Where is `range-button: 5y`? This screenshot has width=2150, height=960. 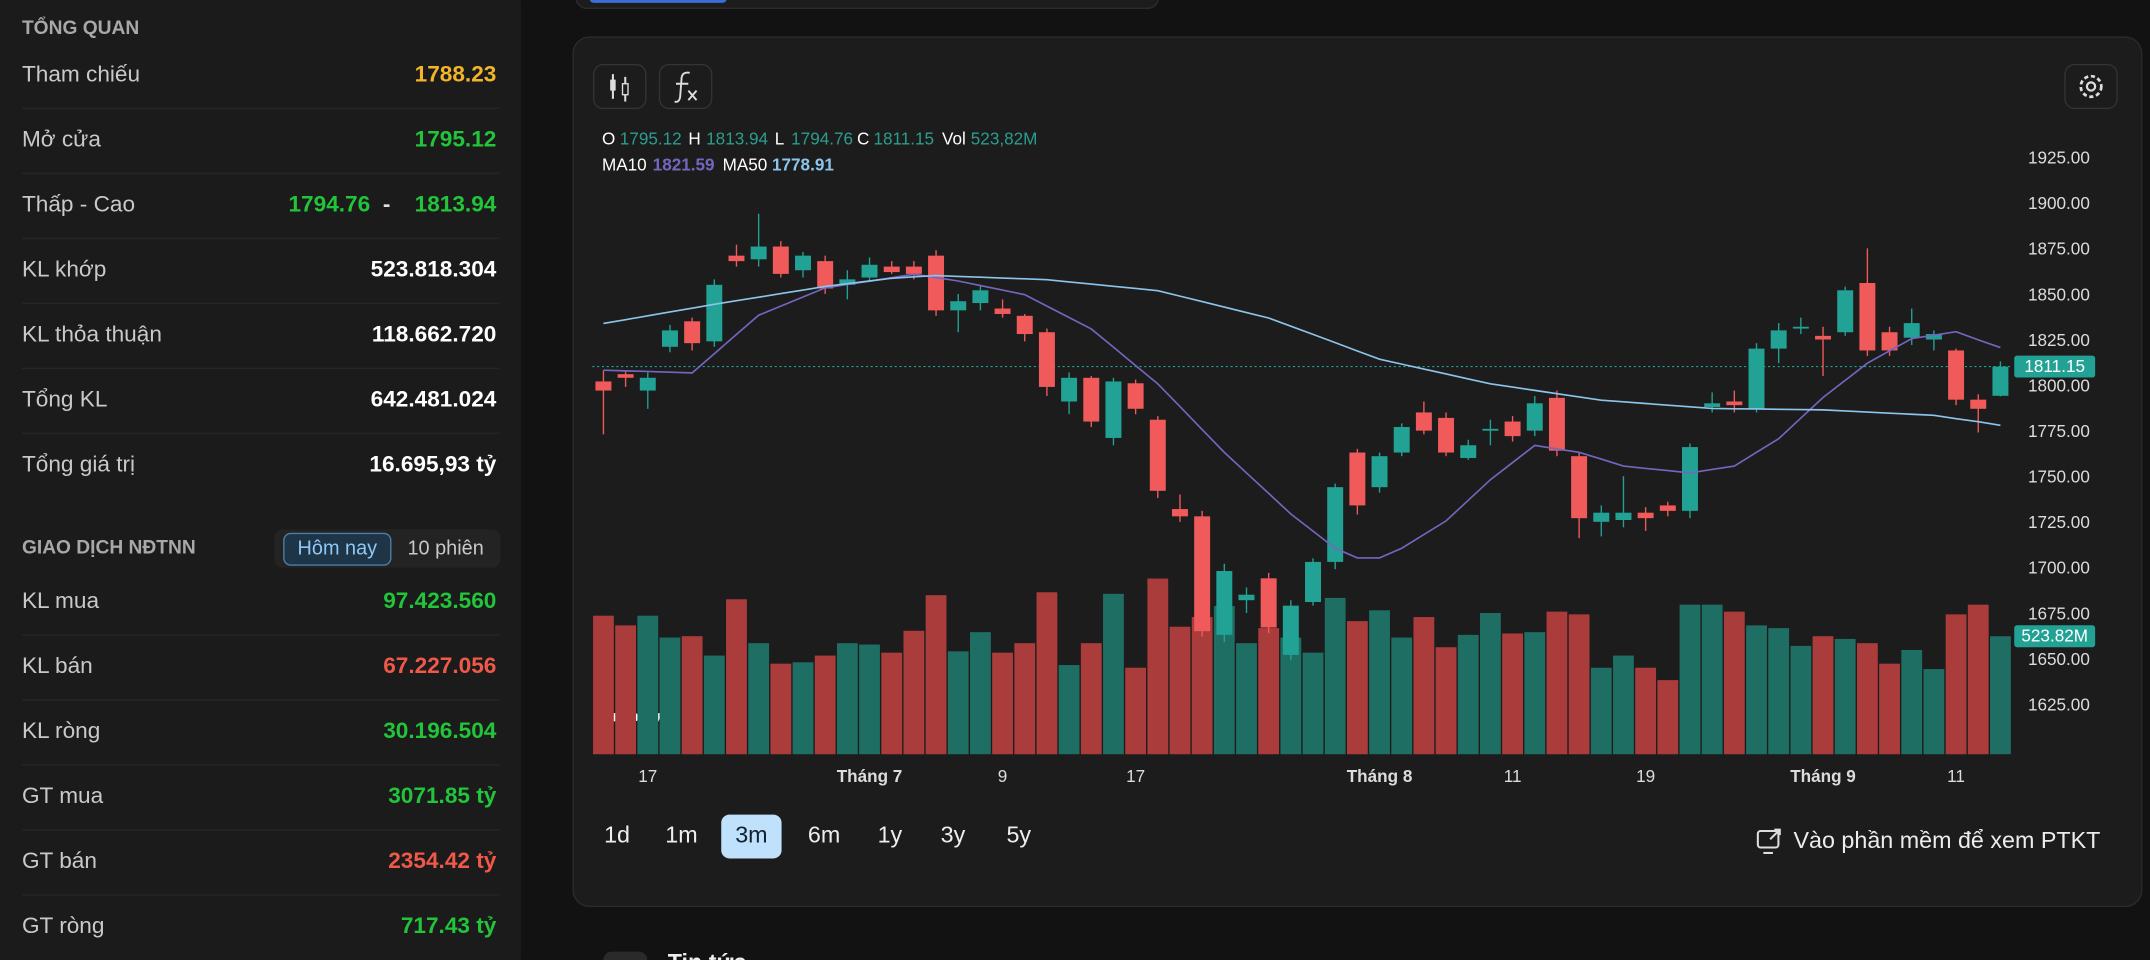 range-button: 5y is located at coordinates (1018, 835).